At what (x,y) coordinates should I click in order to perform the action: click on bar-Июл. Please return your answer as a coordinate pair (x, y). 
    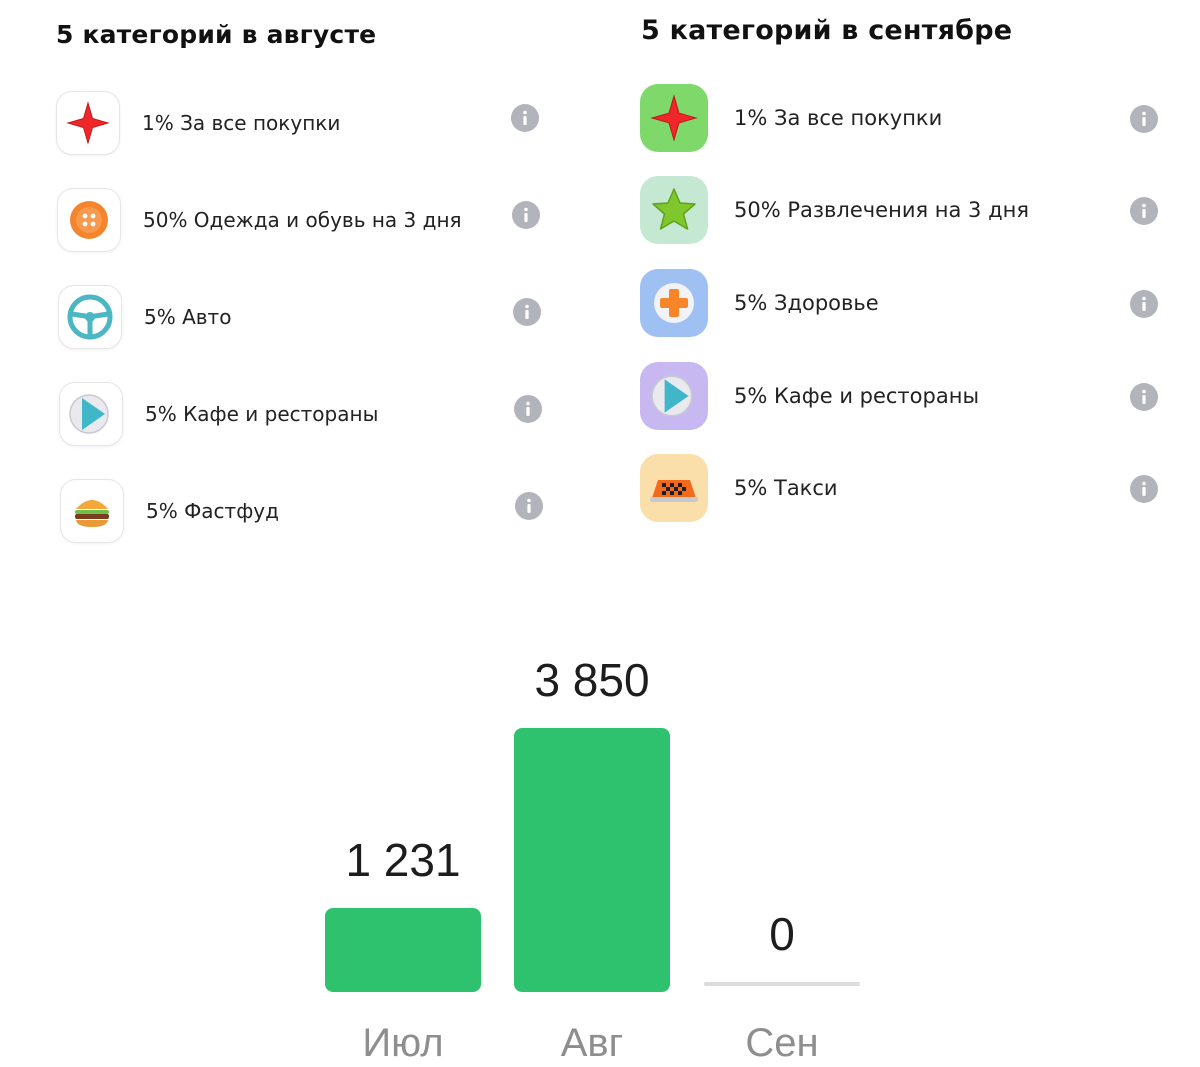
    Looking at the image, I should click on (403, 950).